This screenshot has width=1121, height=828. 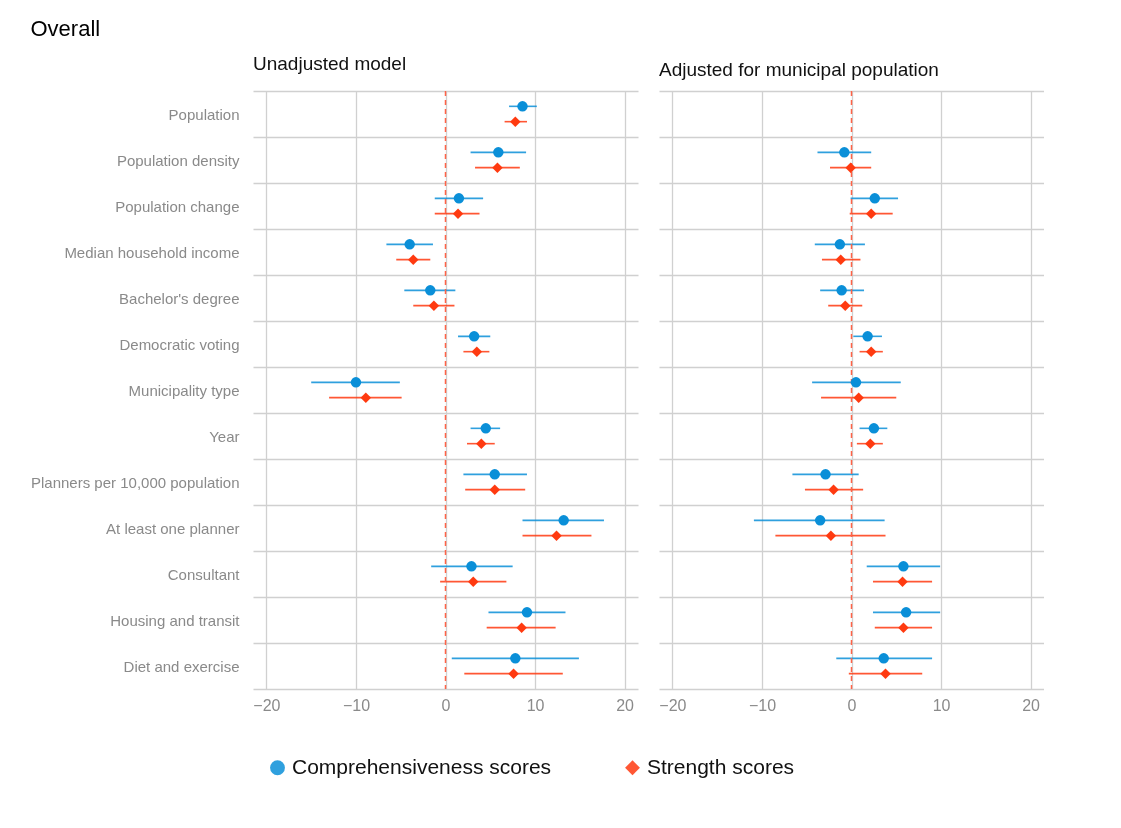 What do you see at coordinates (65, 28) in the screenshot?
I see `text: Overall` at bounding box center [65, 28].